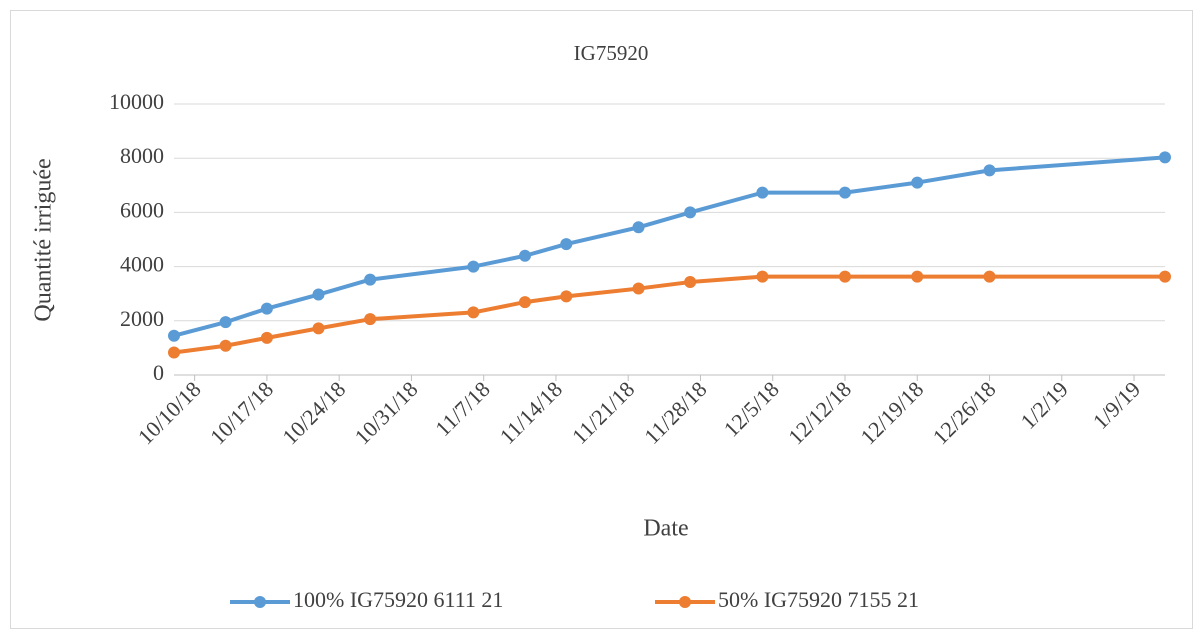 The width and height of the screenshot is (1203, 639). Describe the element at coordinates (44, 239) in the screenshot. I see `y-axis-label: Quantité irriguée` at that location.